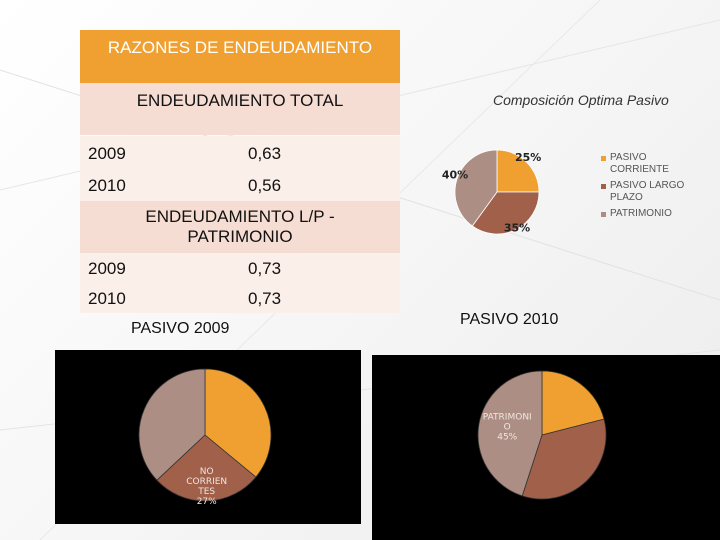 This screenshot has height=540, width=720. I want to click on legend-item: PASIVO LARGO PLAZO, so click(651, 192).